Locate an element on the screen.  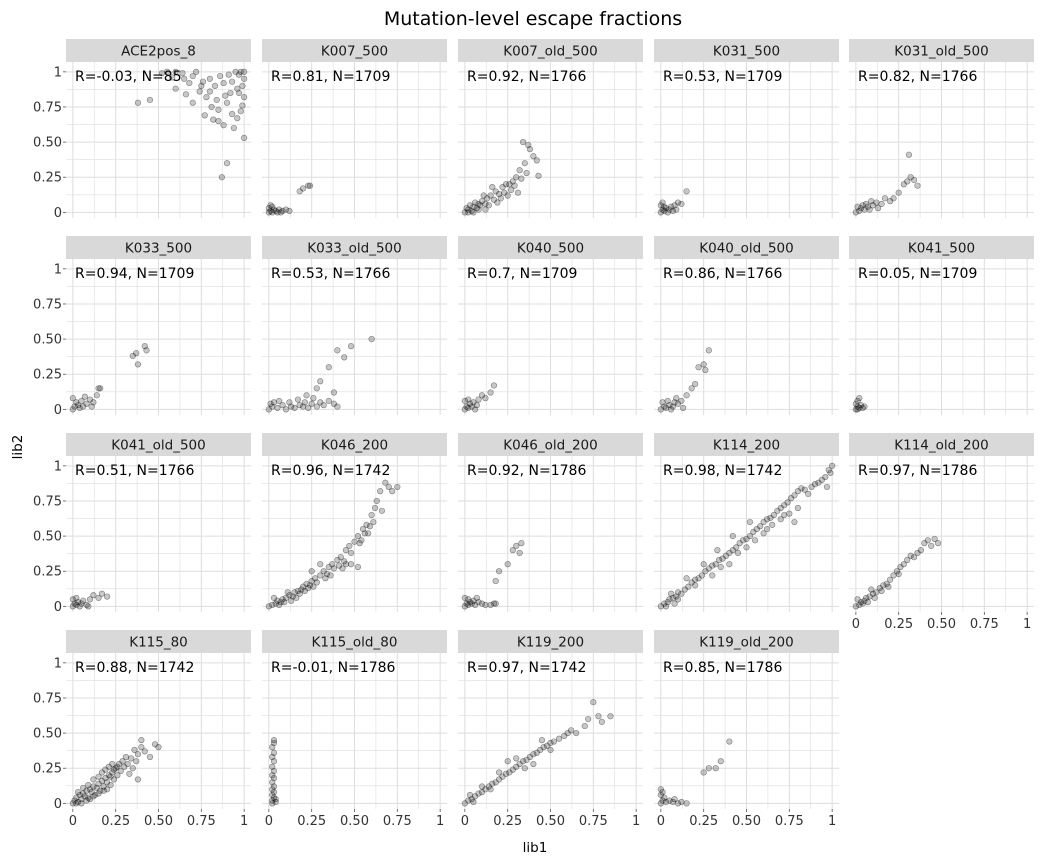
panel-annotation: R=-0.03, N=85 is located at coordinates (128, 77).